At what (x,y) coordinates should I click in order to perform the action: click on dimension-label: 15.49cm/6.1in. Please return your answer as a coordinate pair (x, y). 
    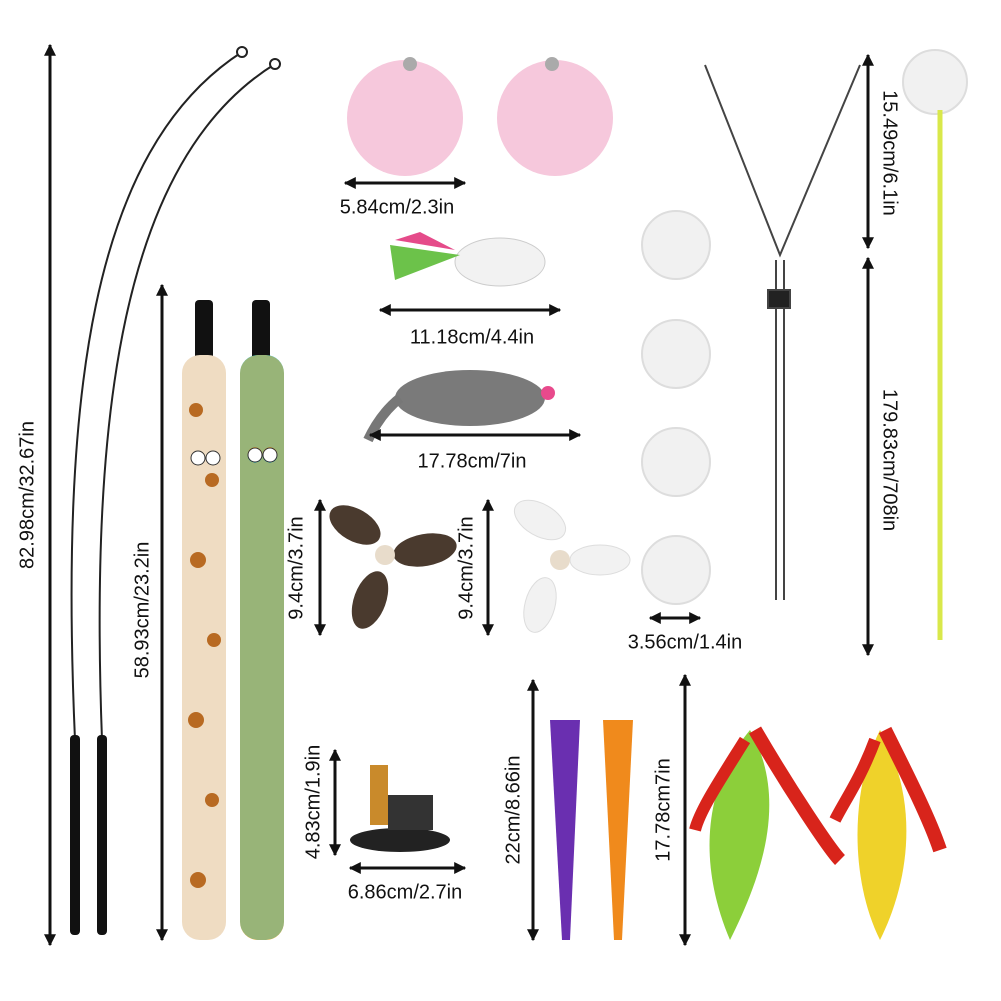
    Looking at the image, I should click on (890, 153).